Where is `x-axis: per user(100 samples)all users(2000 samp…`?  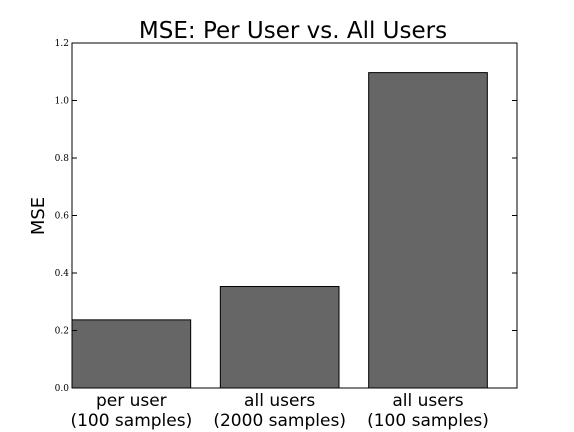 x-axis: per user(100 samples)all users(2000 samp… is located at coordinates (279, 411).